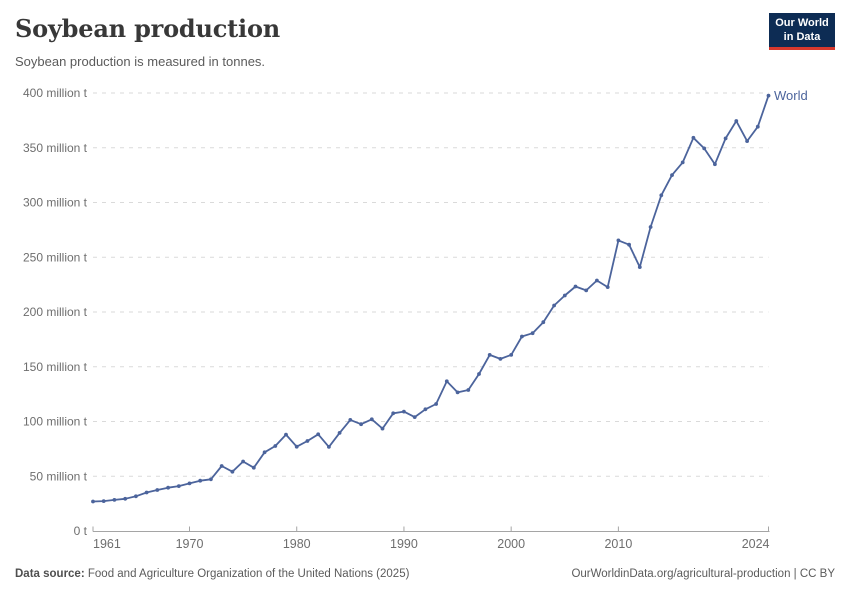 The image size is (850, 600). I want to click on svg-text: 1970, so click(190, 544).